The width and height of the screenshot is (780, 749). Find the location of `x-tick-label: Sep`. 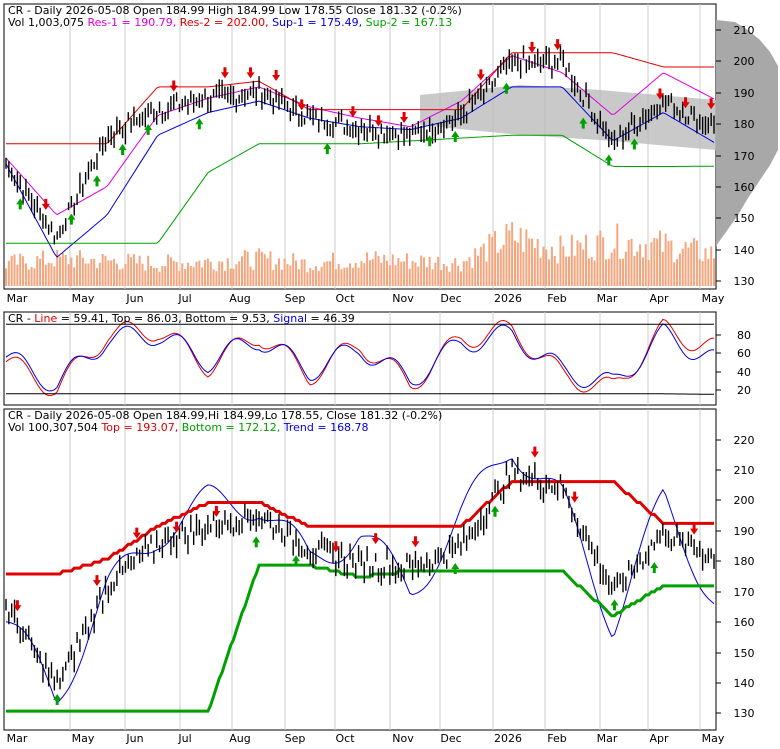

x-tick-label: Sep is located at coordinates (295, 738).